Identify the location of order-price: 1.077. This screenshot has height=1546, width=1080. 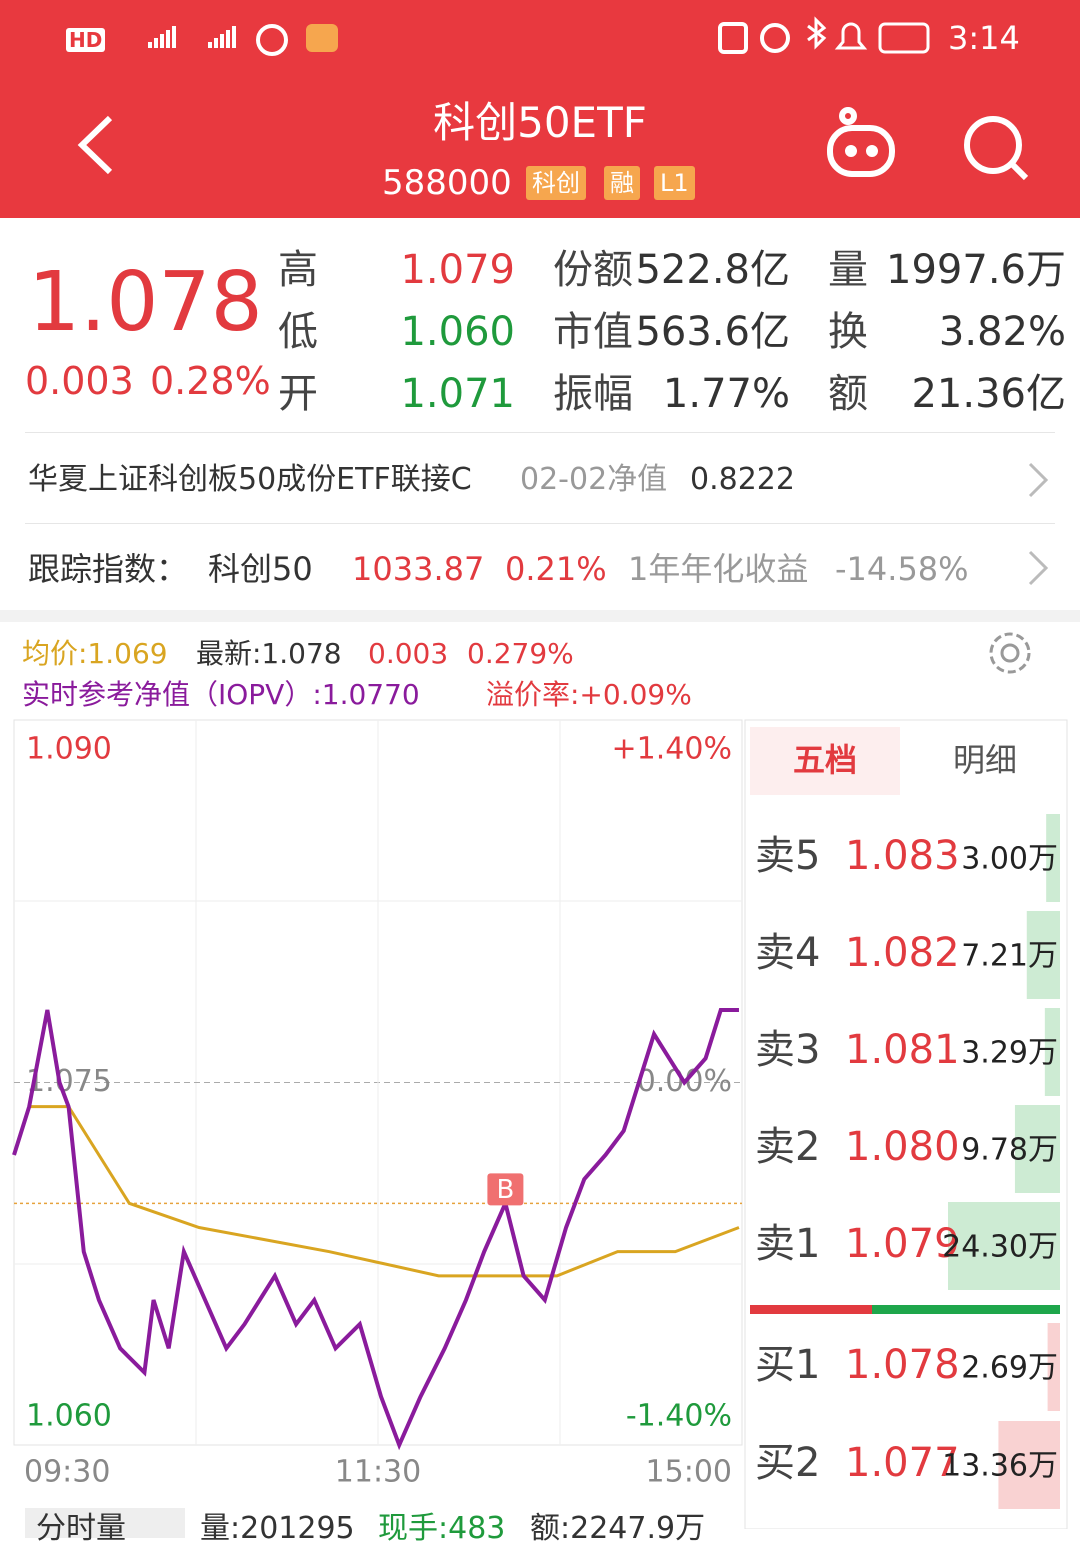
(902, 1463).